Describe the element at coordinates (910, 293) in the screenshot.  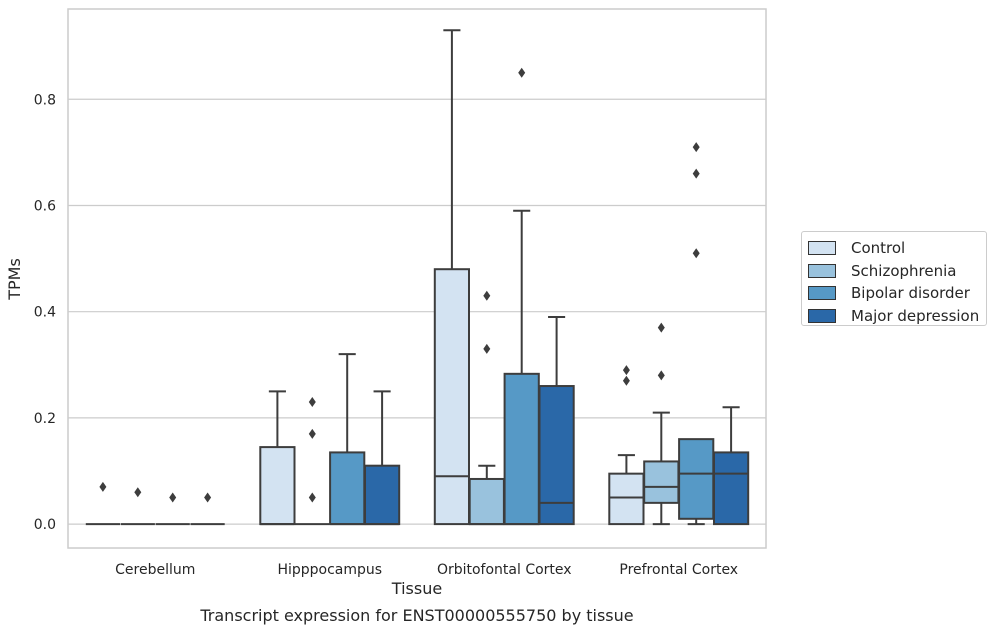
I see `legend-label-bipolar-disorder: Bipolar disorder` at that location.